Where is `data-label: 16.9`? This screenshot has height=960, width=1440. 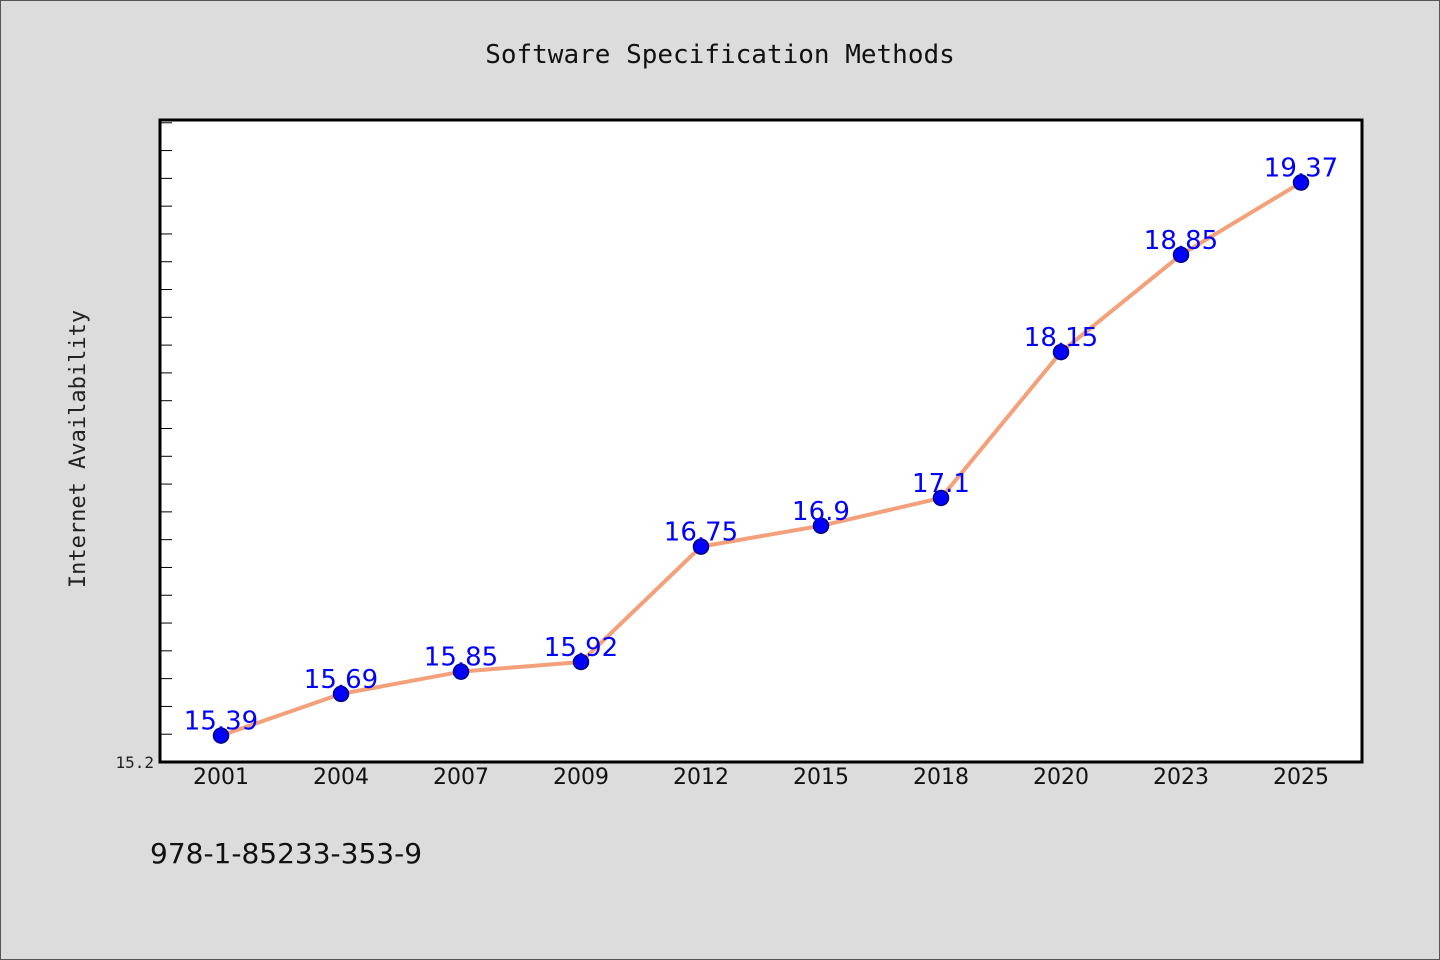
data-label: 16.9 is located at coordinates (821, 512).